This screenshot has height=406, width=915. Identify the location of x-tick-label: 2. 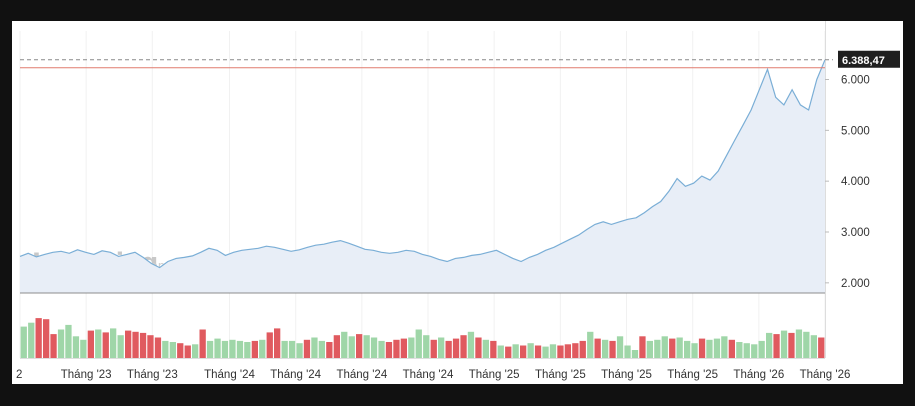
(19, 375).